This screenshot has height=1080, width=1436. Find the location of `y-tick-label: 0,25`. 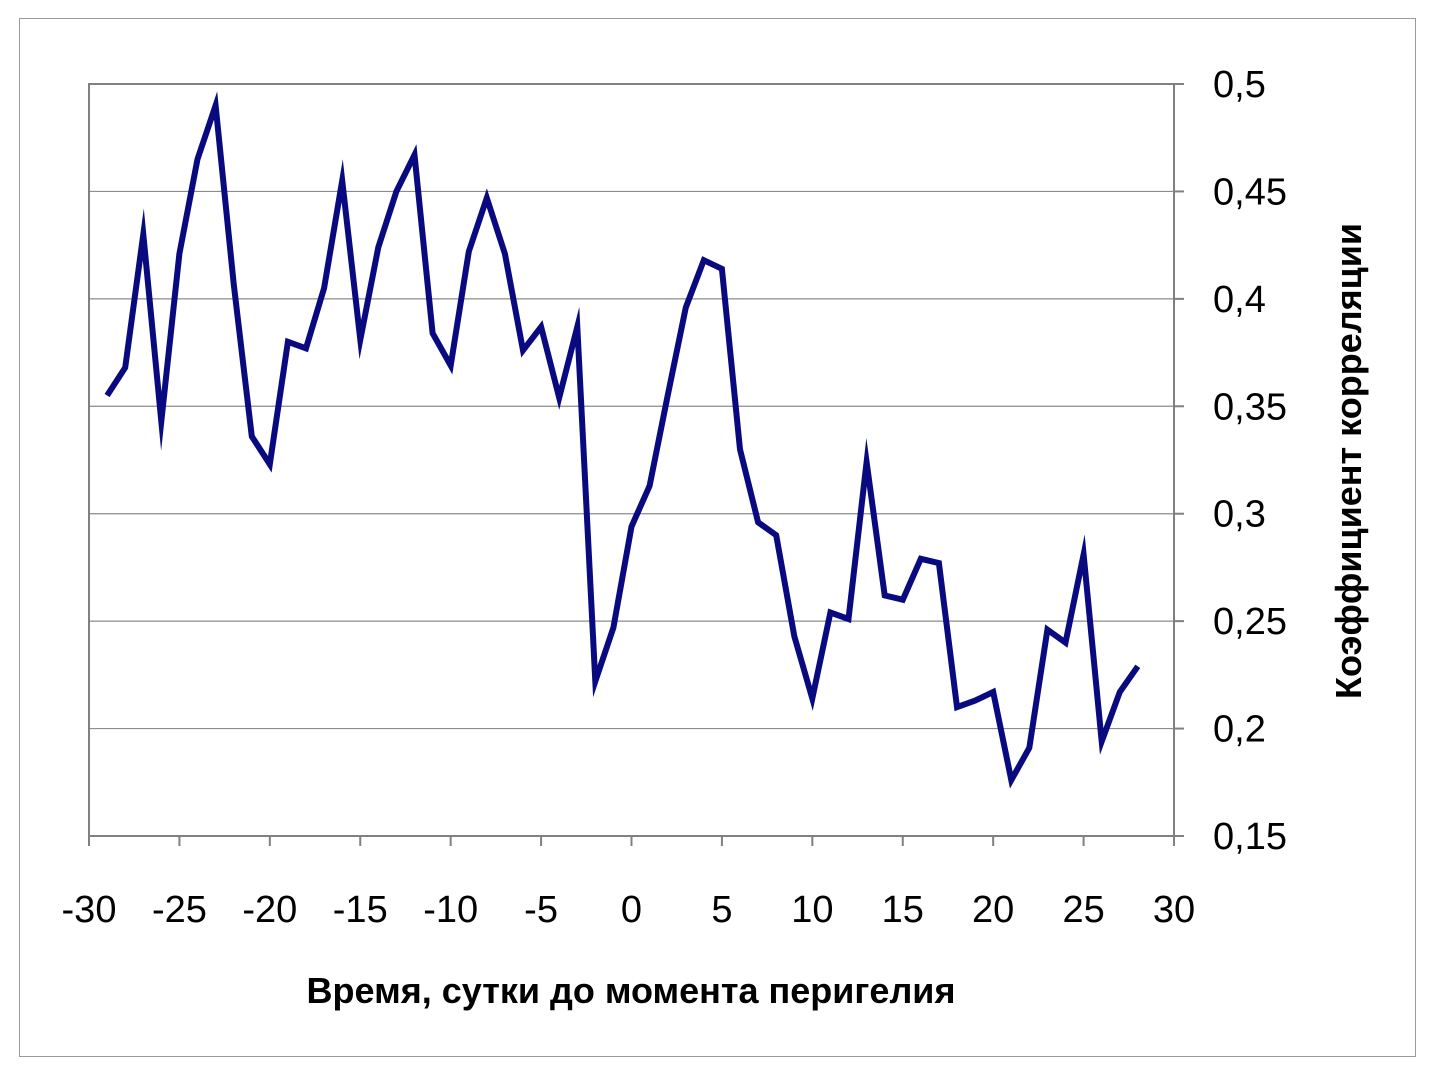

y-tick-label: 0,25 is located at coordinates (1250, 622).